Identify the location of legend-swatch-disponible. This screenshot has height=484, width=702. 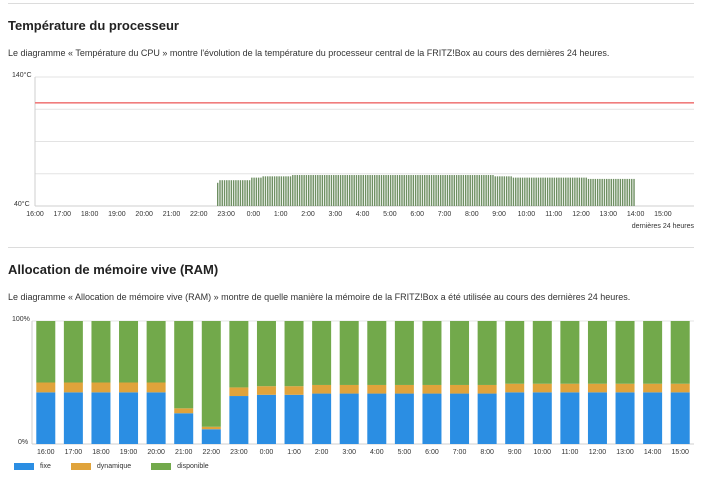
(161, 466).